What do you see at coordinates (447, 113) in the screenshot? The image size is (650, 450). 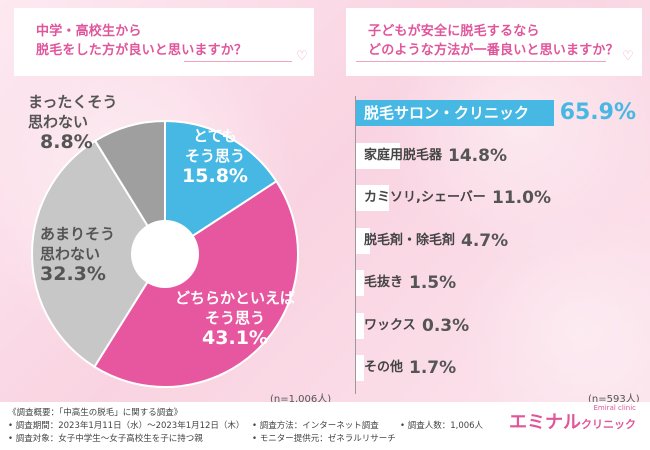 I see `bar-label: 脱毛サロン・クリニック` at bounding box center [447, 113].